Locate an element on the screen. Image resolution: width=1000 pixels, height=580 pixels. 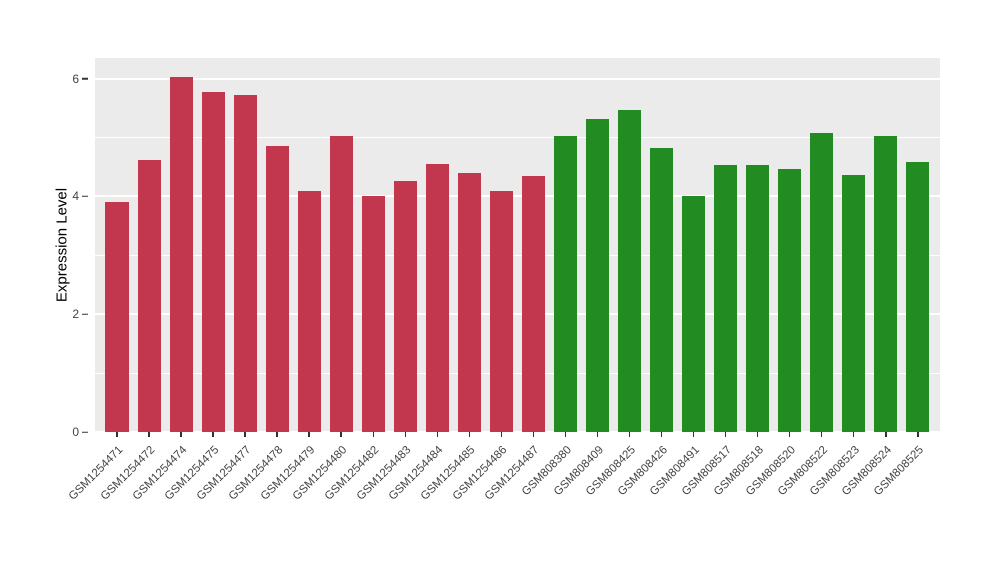
x-label-slot: GSM1254479 is located at coordinates (292, 505).